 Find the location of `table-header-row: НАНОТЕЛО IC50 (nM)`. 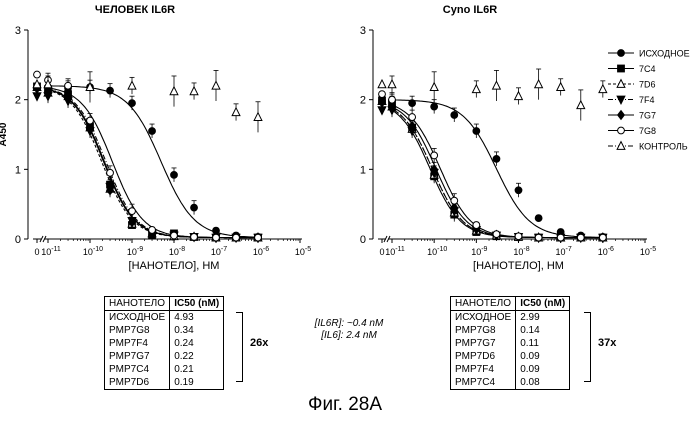

table-header-row: НАНОТЕЛО IC50 (nM) is located at coordinates (510, 304).